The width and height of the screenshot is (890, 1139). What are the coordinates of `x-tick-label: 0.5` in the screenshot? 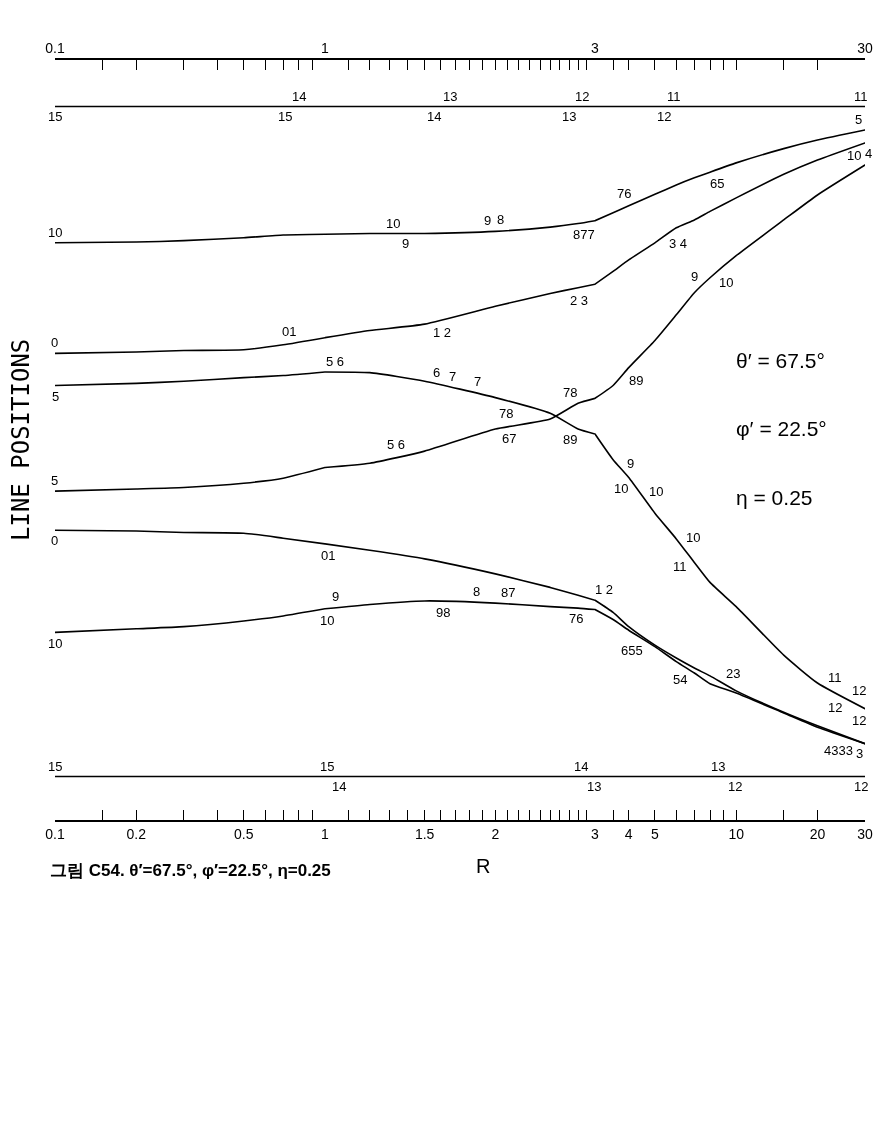 It's located at (243, 833).